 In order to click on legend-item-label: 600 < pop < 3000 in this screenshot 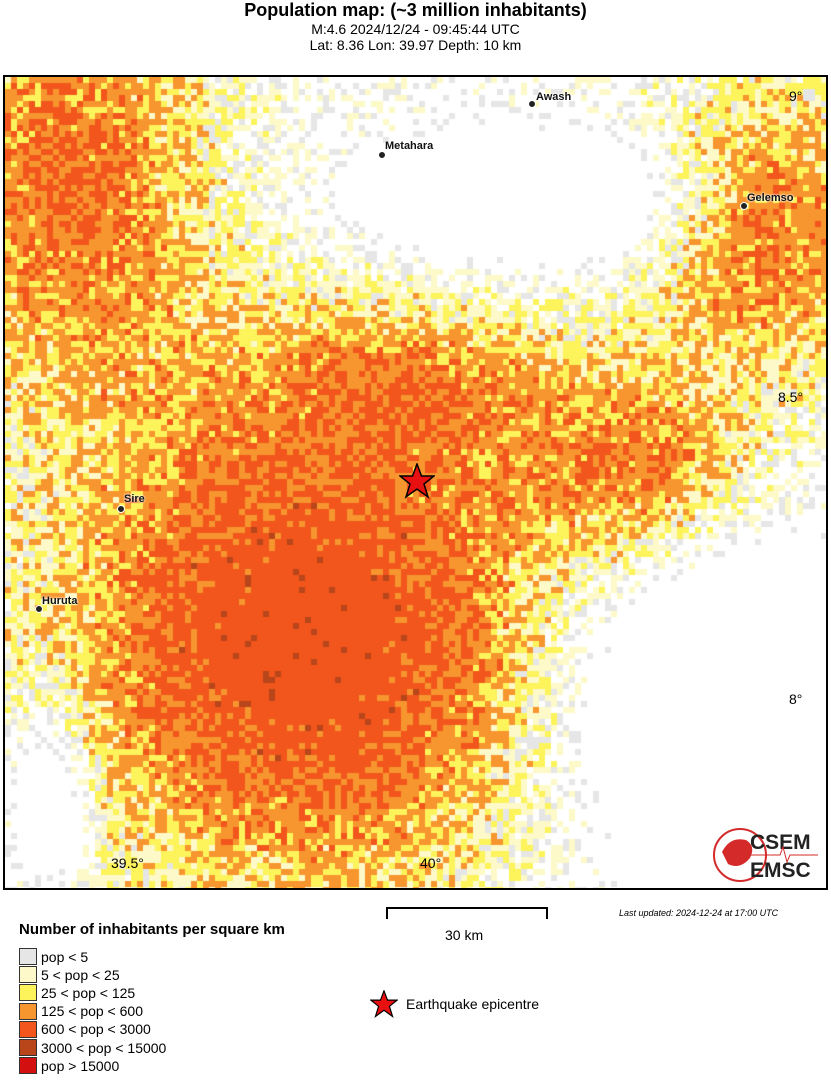, I will do `click(96, 1029)`.